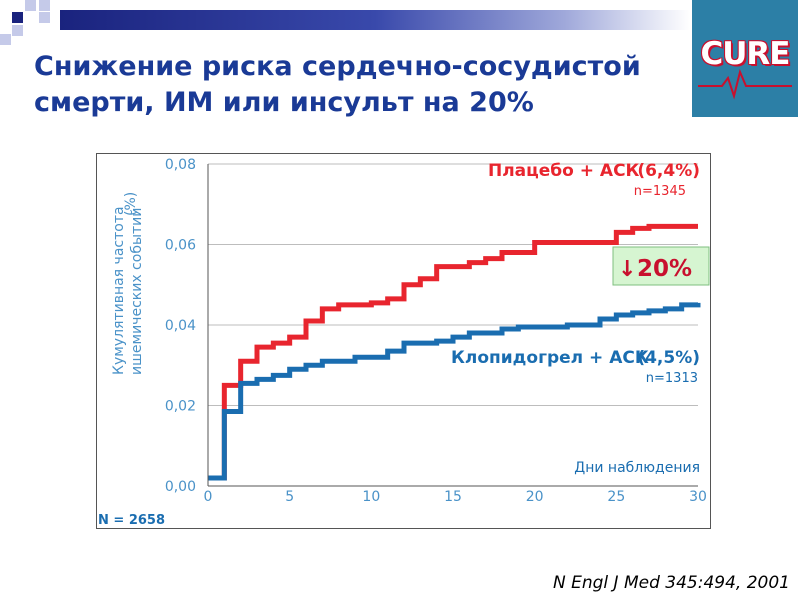 The image size is (800, 600). I want to click on reduction-badge-value: 20%, so click(664, 269).